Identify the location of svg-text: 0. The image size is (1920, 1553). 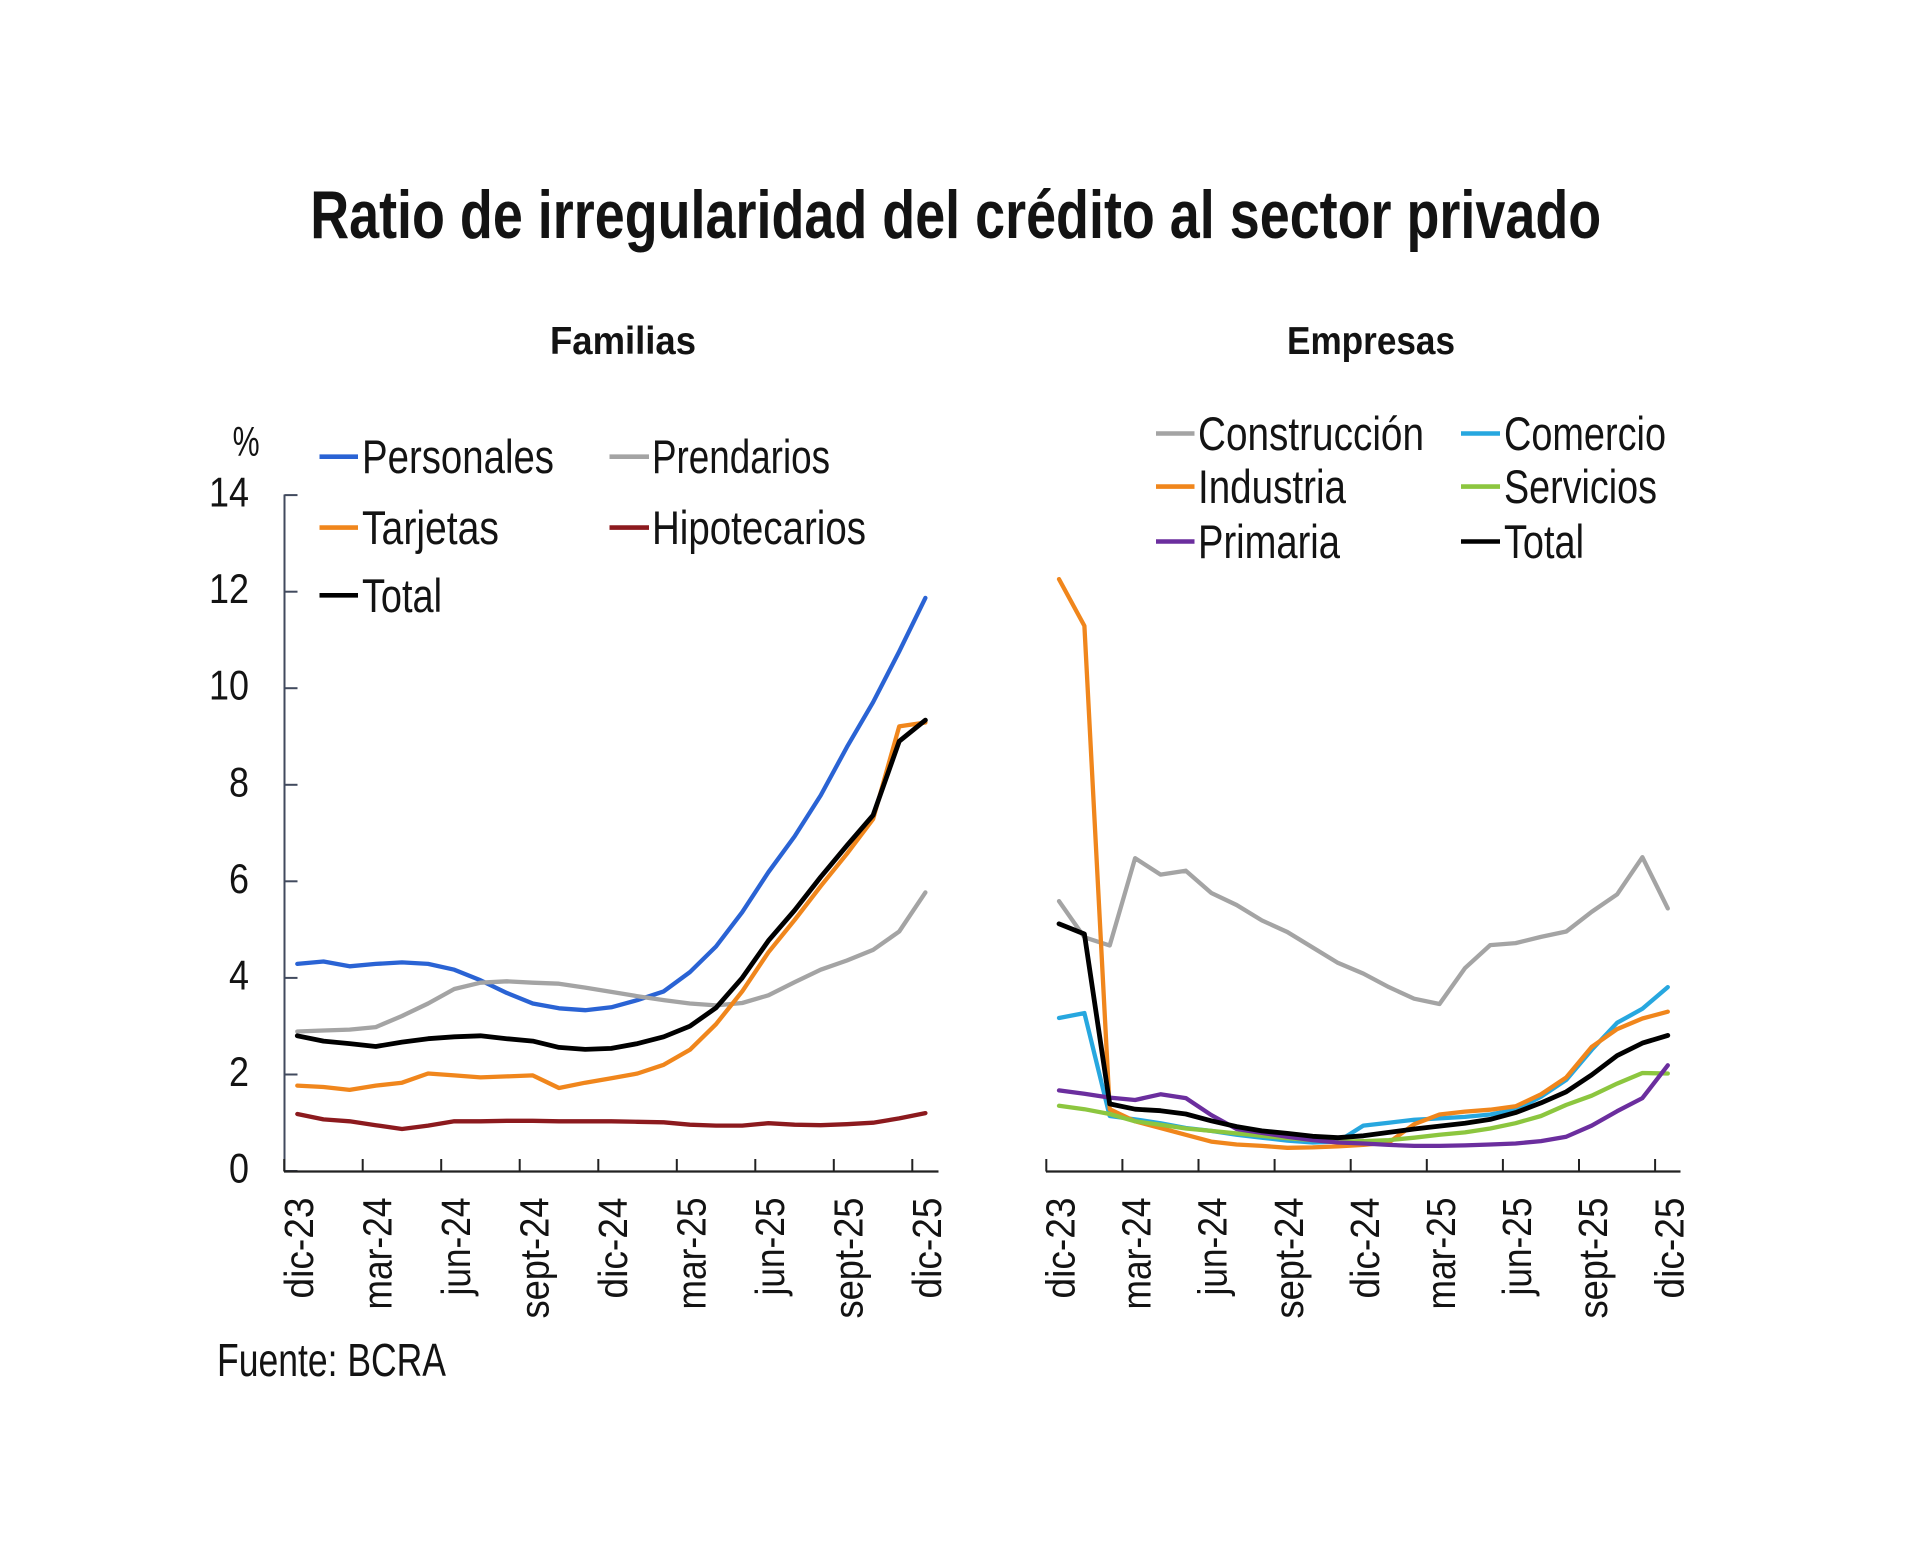
(239, 1168).